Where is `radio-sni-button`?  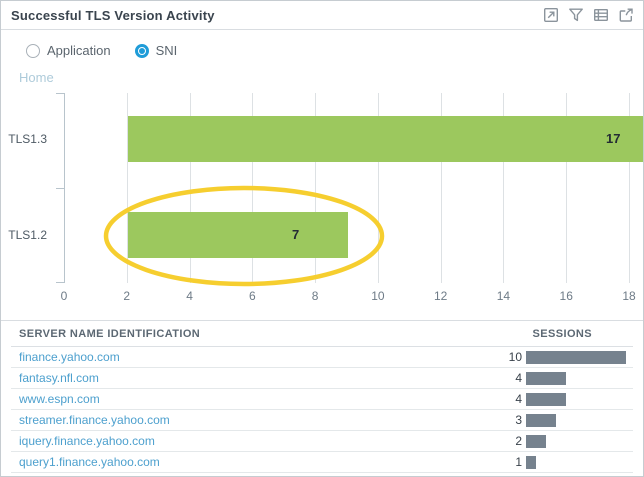
radio-sni-button is located at coordinates (141, 50).